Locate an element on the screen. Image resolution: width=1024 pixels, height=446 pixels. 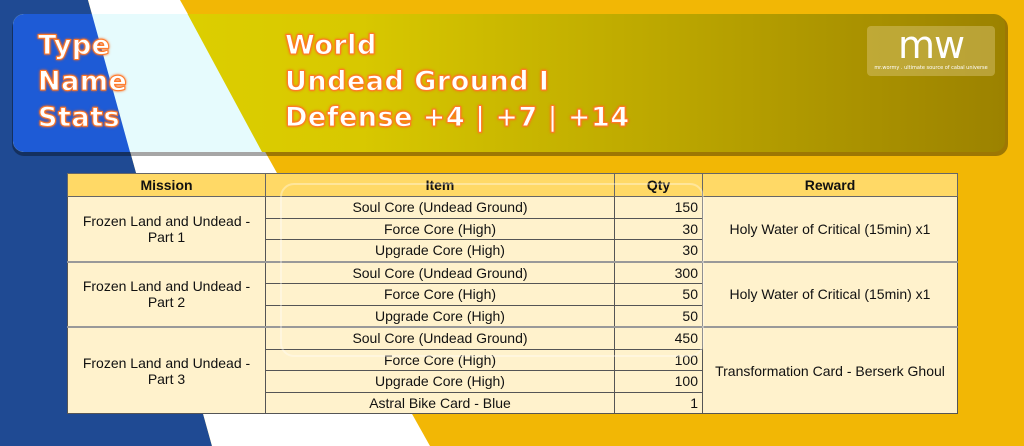
table-row: Upgrade Core (High) 30 is located at coordinates (513, 250).